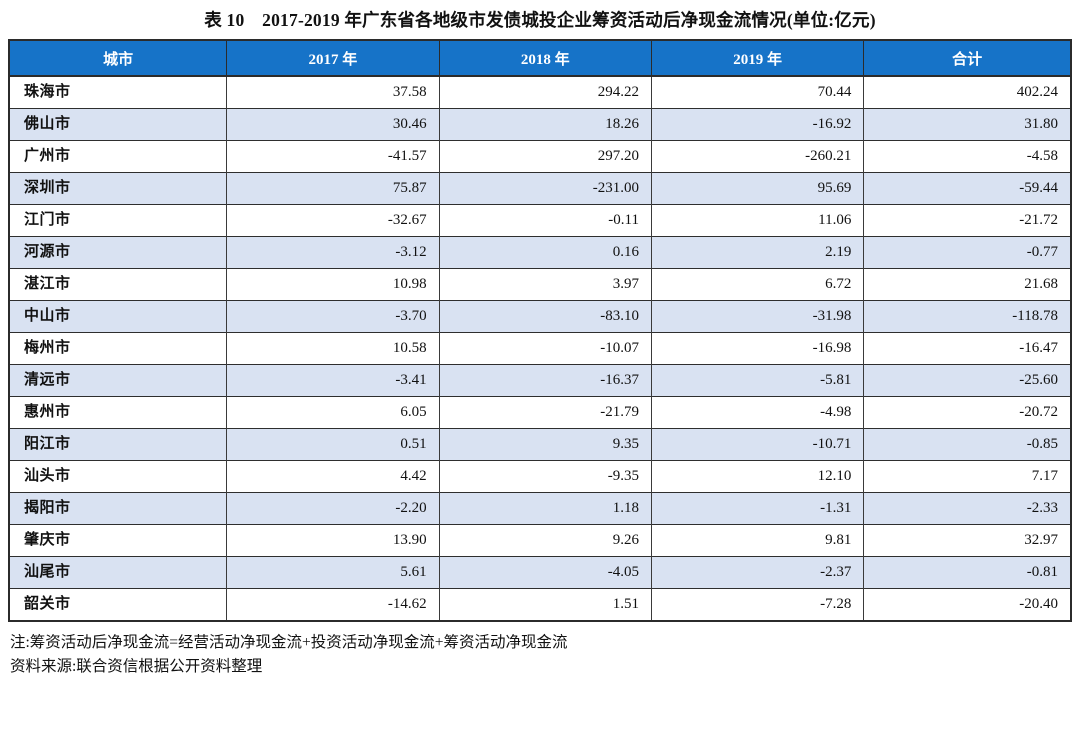 The width and height of the screenshot is (1080, 729). Describe the element at coordinates (757, 284) in the screenshot. I see `value-cell: 6.72` at that location.